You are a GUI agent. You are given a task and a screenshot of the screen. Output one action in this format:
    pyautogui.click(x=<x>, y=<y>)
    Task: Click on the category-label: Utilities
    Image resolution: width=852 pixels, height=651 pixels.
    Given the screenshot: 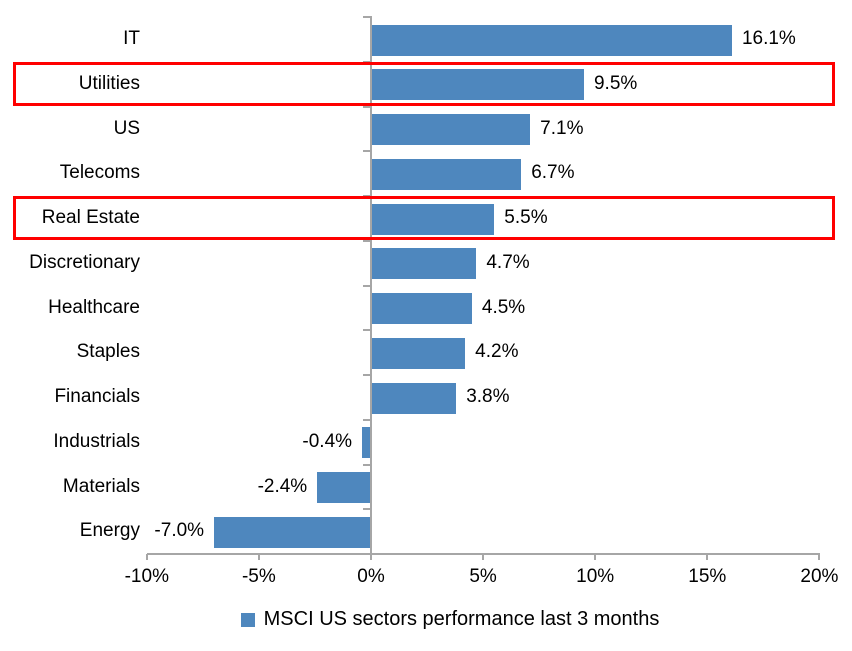 What is the action you would take?
    pyautogui.click(x=109, y=83)
    